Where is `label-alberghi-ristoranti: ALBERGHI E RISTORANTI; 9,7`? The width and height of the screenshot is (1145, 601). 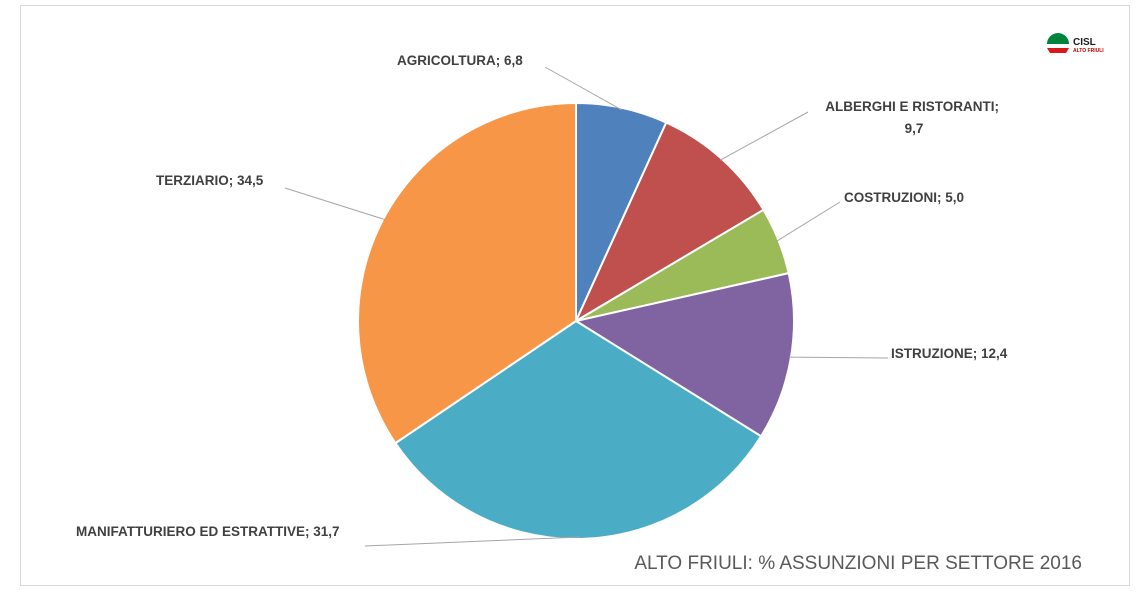 label-alberghi-ristoranti: ALBERGHI E RISTORANTI; 9,7 is located at coordinates (914, 117).